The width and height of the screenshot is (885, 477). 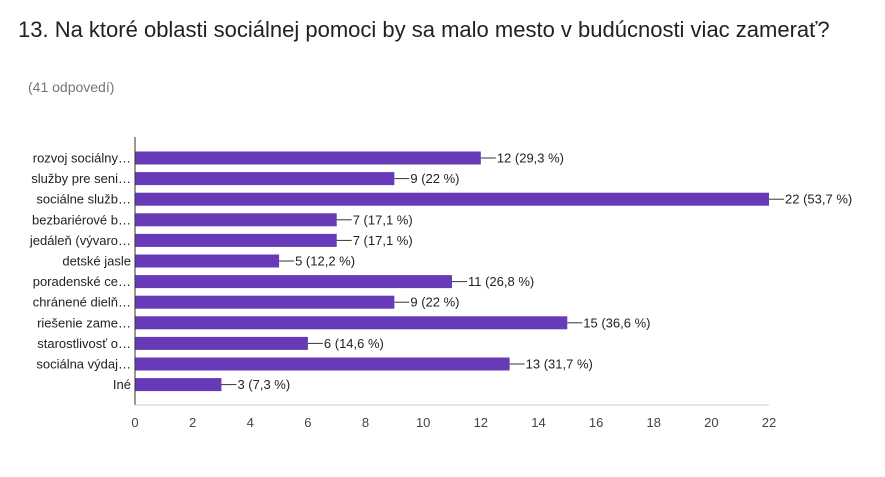 I want to click on value-label: 22 (53,7 %), so click(x=818, y=199).